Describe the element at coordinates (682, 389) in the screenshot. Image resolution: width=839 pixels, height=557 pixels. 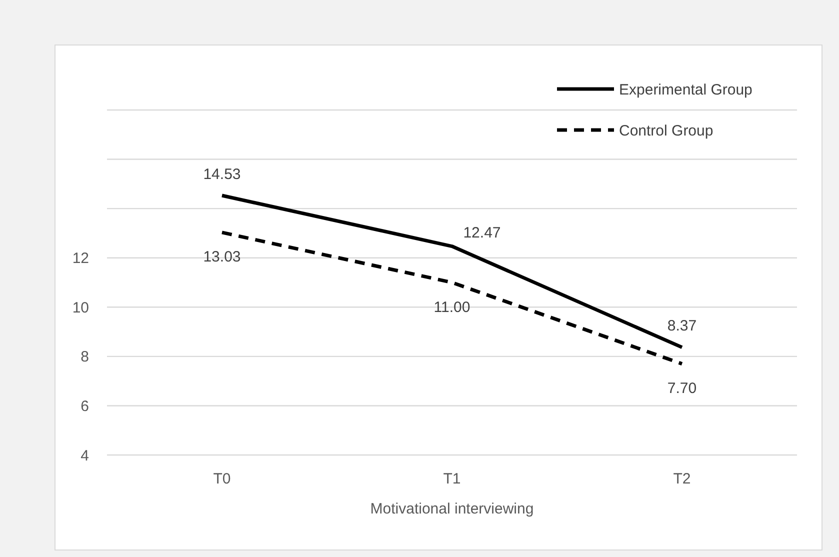
I see `data-label: 7.70` at that location.